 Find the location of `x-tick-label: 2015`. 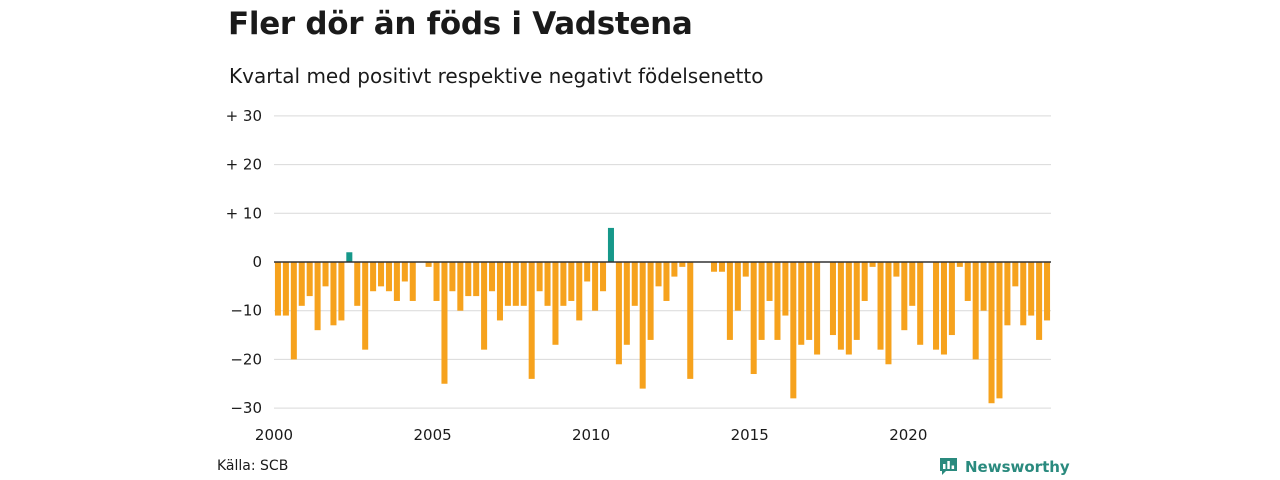

x-tick-label: 2015 is located at coordinates (750, 435).